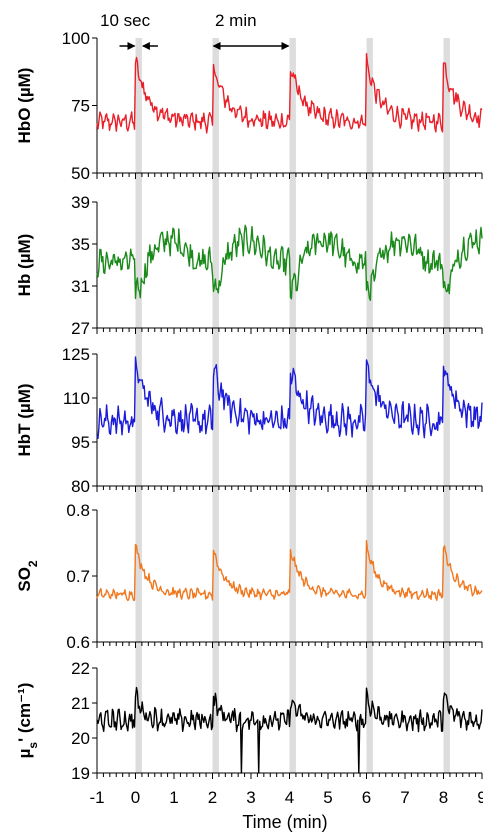 The height and width of the screenshot is (840, 483). I want to click on x-tick-label: 4, so click(289, 797).